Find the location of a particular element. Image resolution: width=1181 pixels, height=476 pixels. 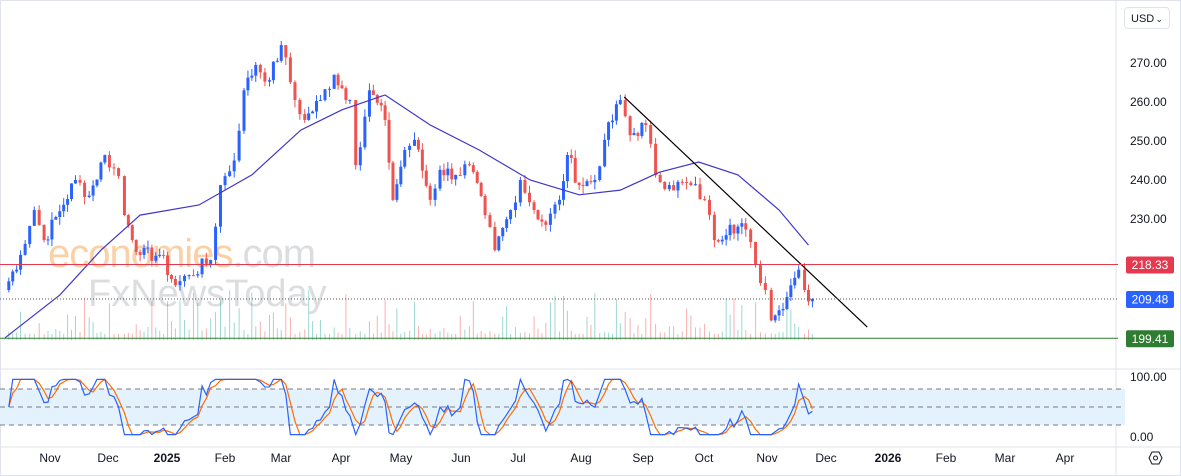

time-tick: Feb is located at coordinates (946, 458).